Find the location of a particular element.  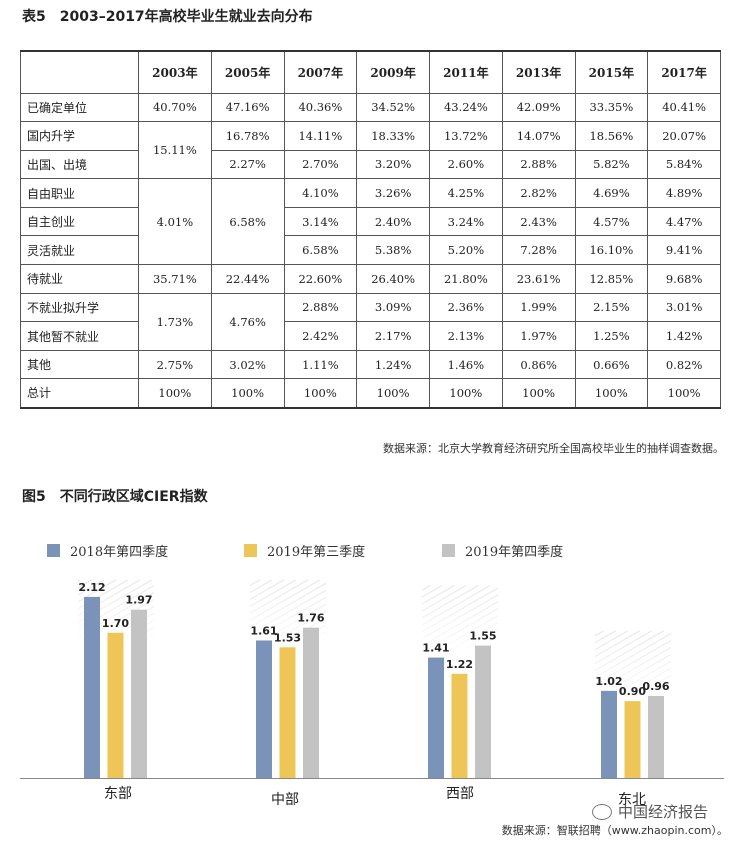

header-year: 2009年 is located at coordinates (393, 72).